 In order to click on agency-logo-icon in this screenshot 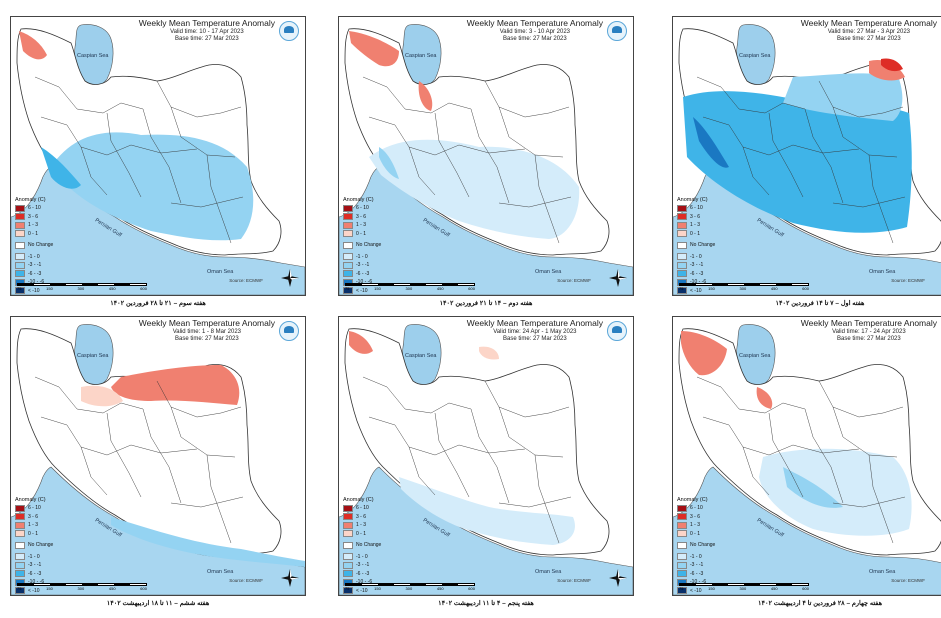, I will do `click(289, 331)`.